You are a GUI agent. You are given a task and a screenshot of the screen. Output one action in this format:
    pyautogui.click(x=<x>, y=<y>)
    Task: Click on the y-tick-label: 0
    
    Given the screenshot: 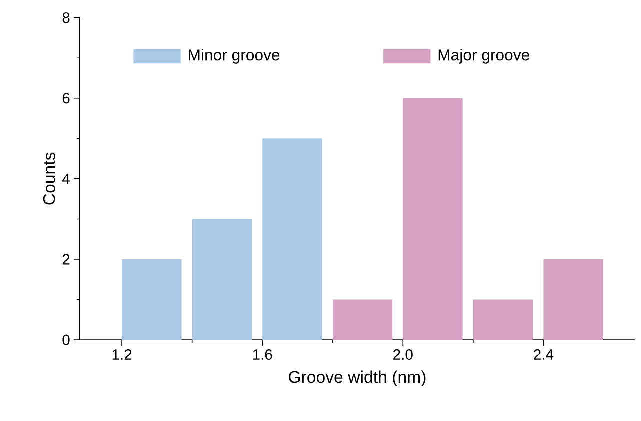 What is the action you would take?
    pyautogui.click(x=66, y=340)
    